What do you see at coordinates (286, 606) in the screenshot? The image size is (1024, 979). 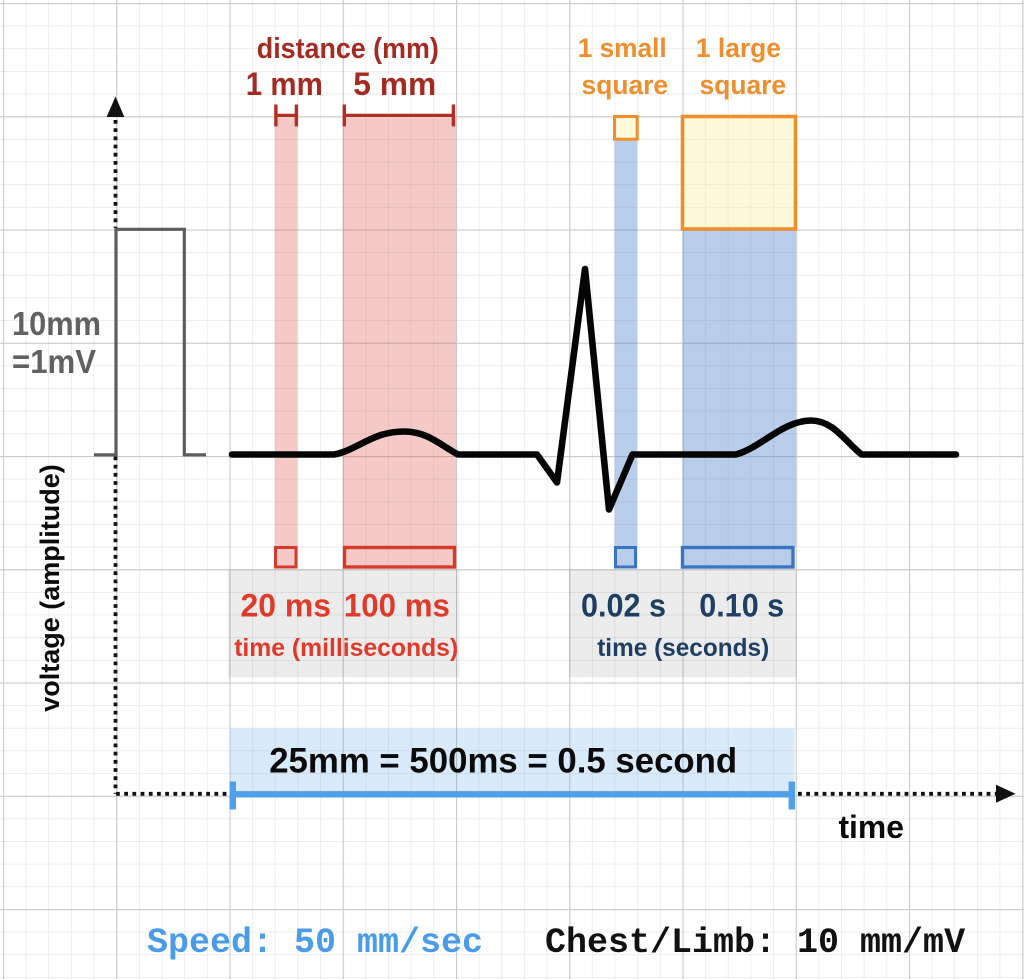 I see `svg-text: 20 ms` at bounding box center [286, 606].